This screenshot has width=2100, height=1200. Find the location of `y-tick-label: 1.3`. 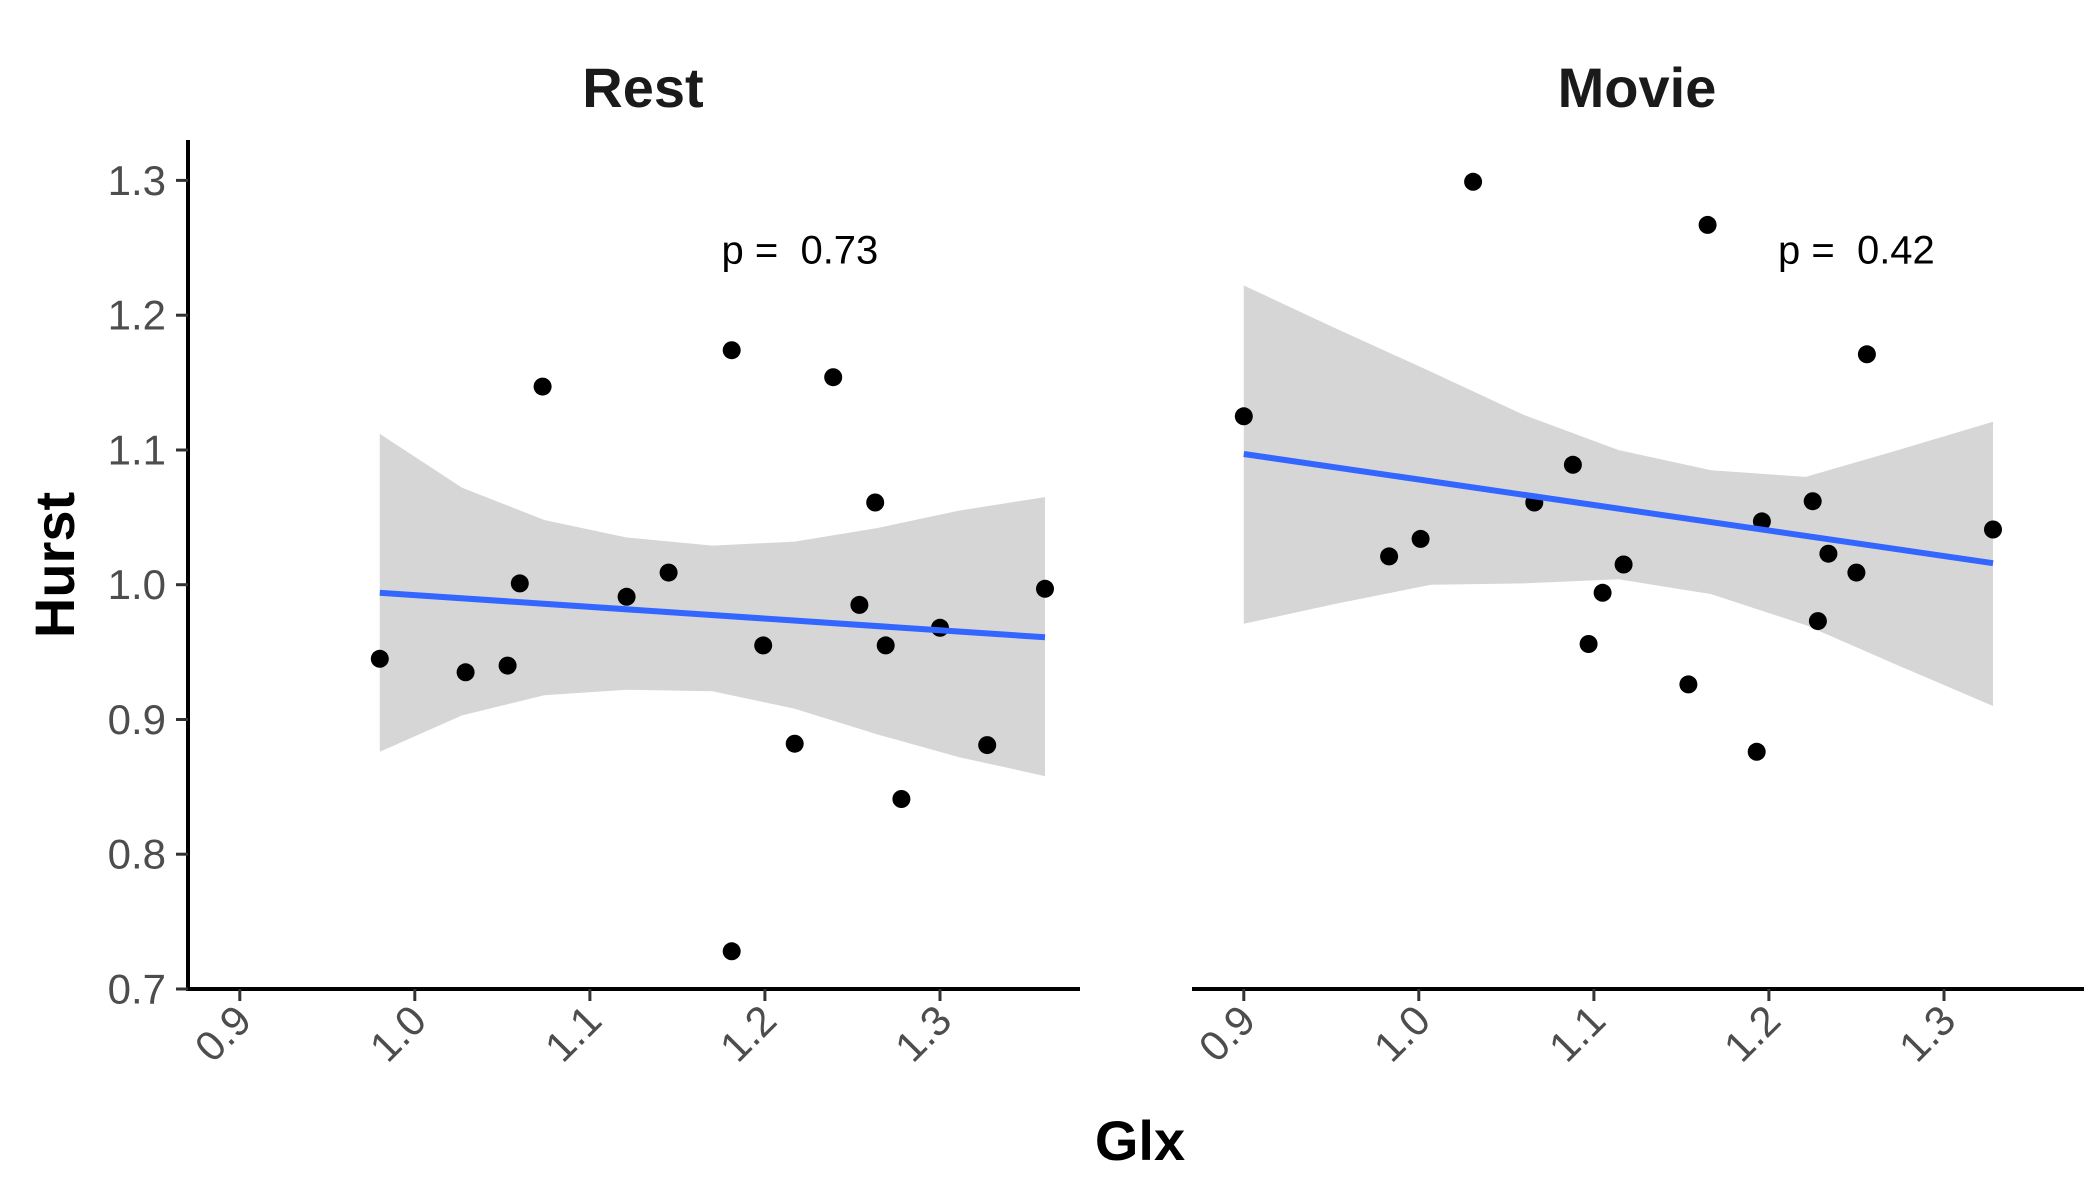

y-tick-label: 1.3 is located at coordinates (137, 180).